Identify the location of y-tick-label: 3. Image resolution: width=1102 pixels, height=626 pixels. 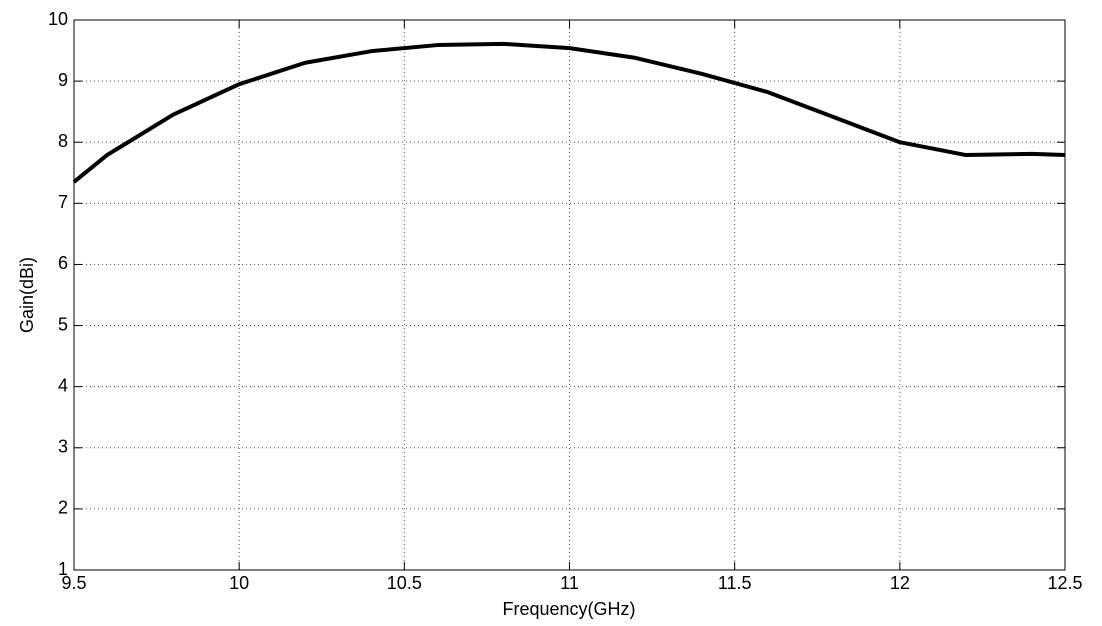
(63, 447).